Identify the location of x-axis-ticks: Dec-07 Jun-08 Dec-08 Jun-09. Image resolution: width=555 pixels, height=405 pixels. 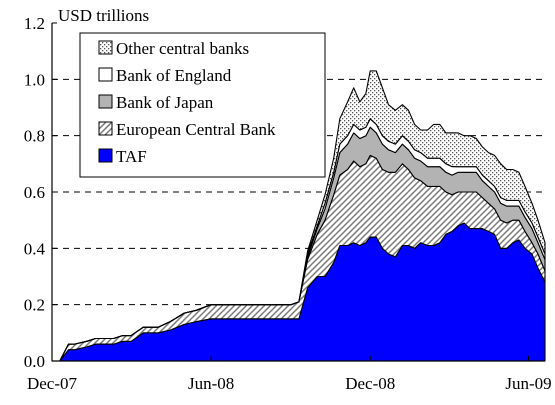
(289, 374).